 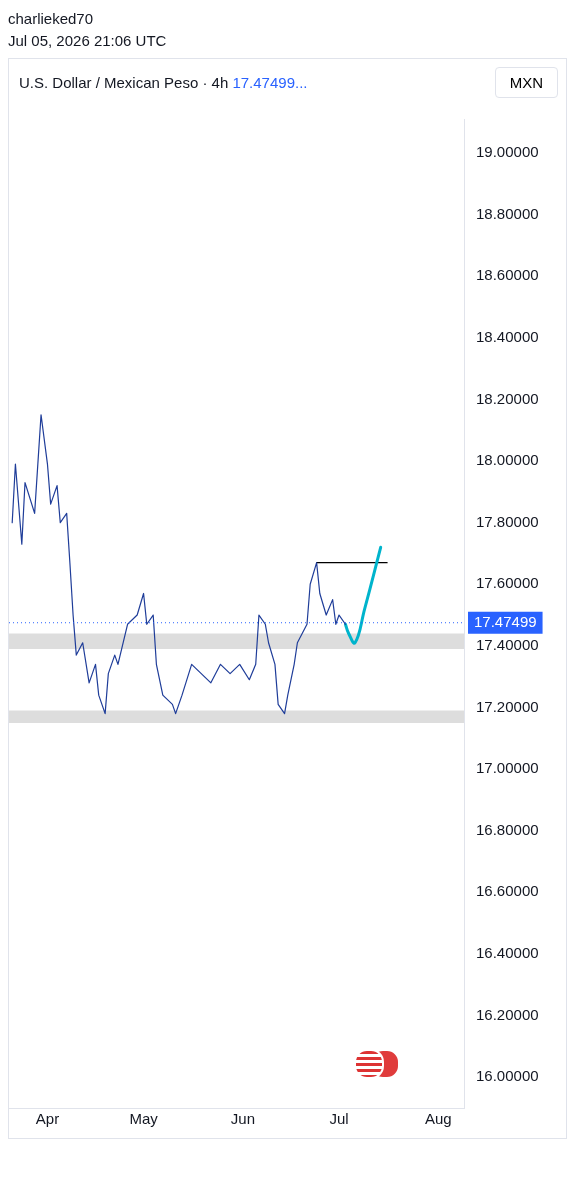 I want to click on y-tick-label: 16.40000, so click(x=507, y=953).